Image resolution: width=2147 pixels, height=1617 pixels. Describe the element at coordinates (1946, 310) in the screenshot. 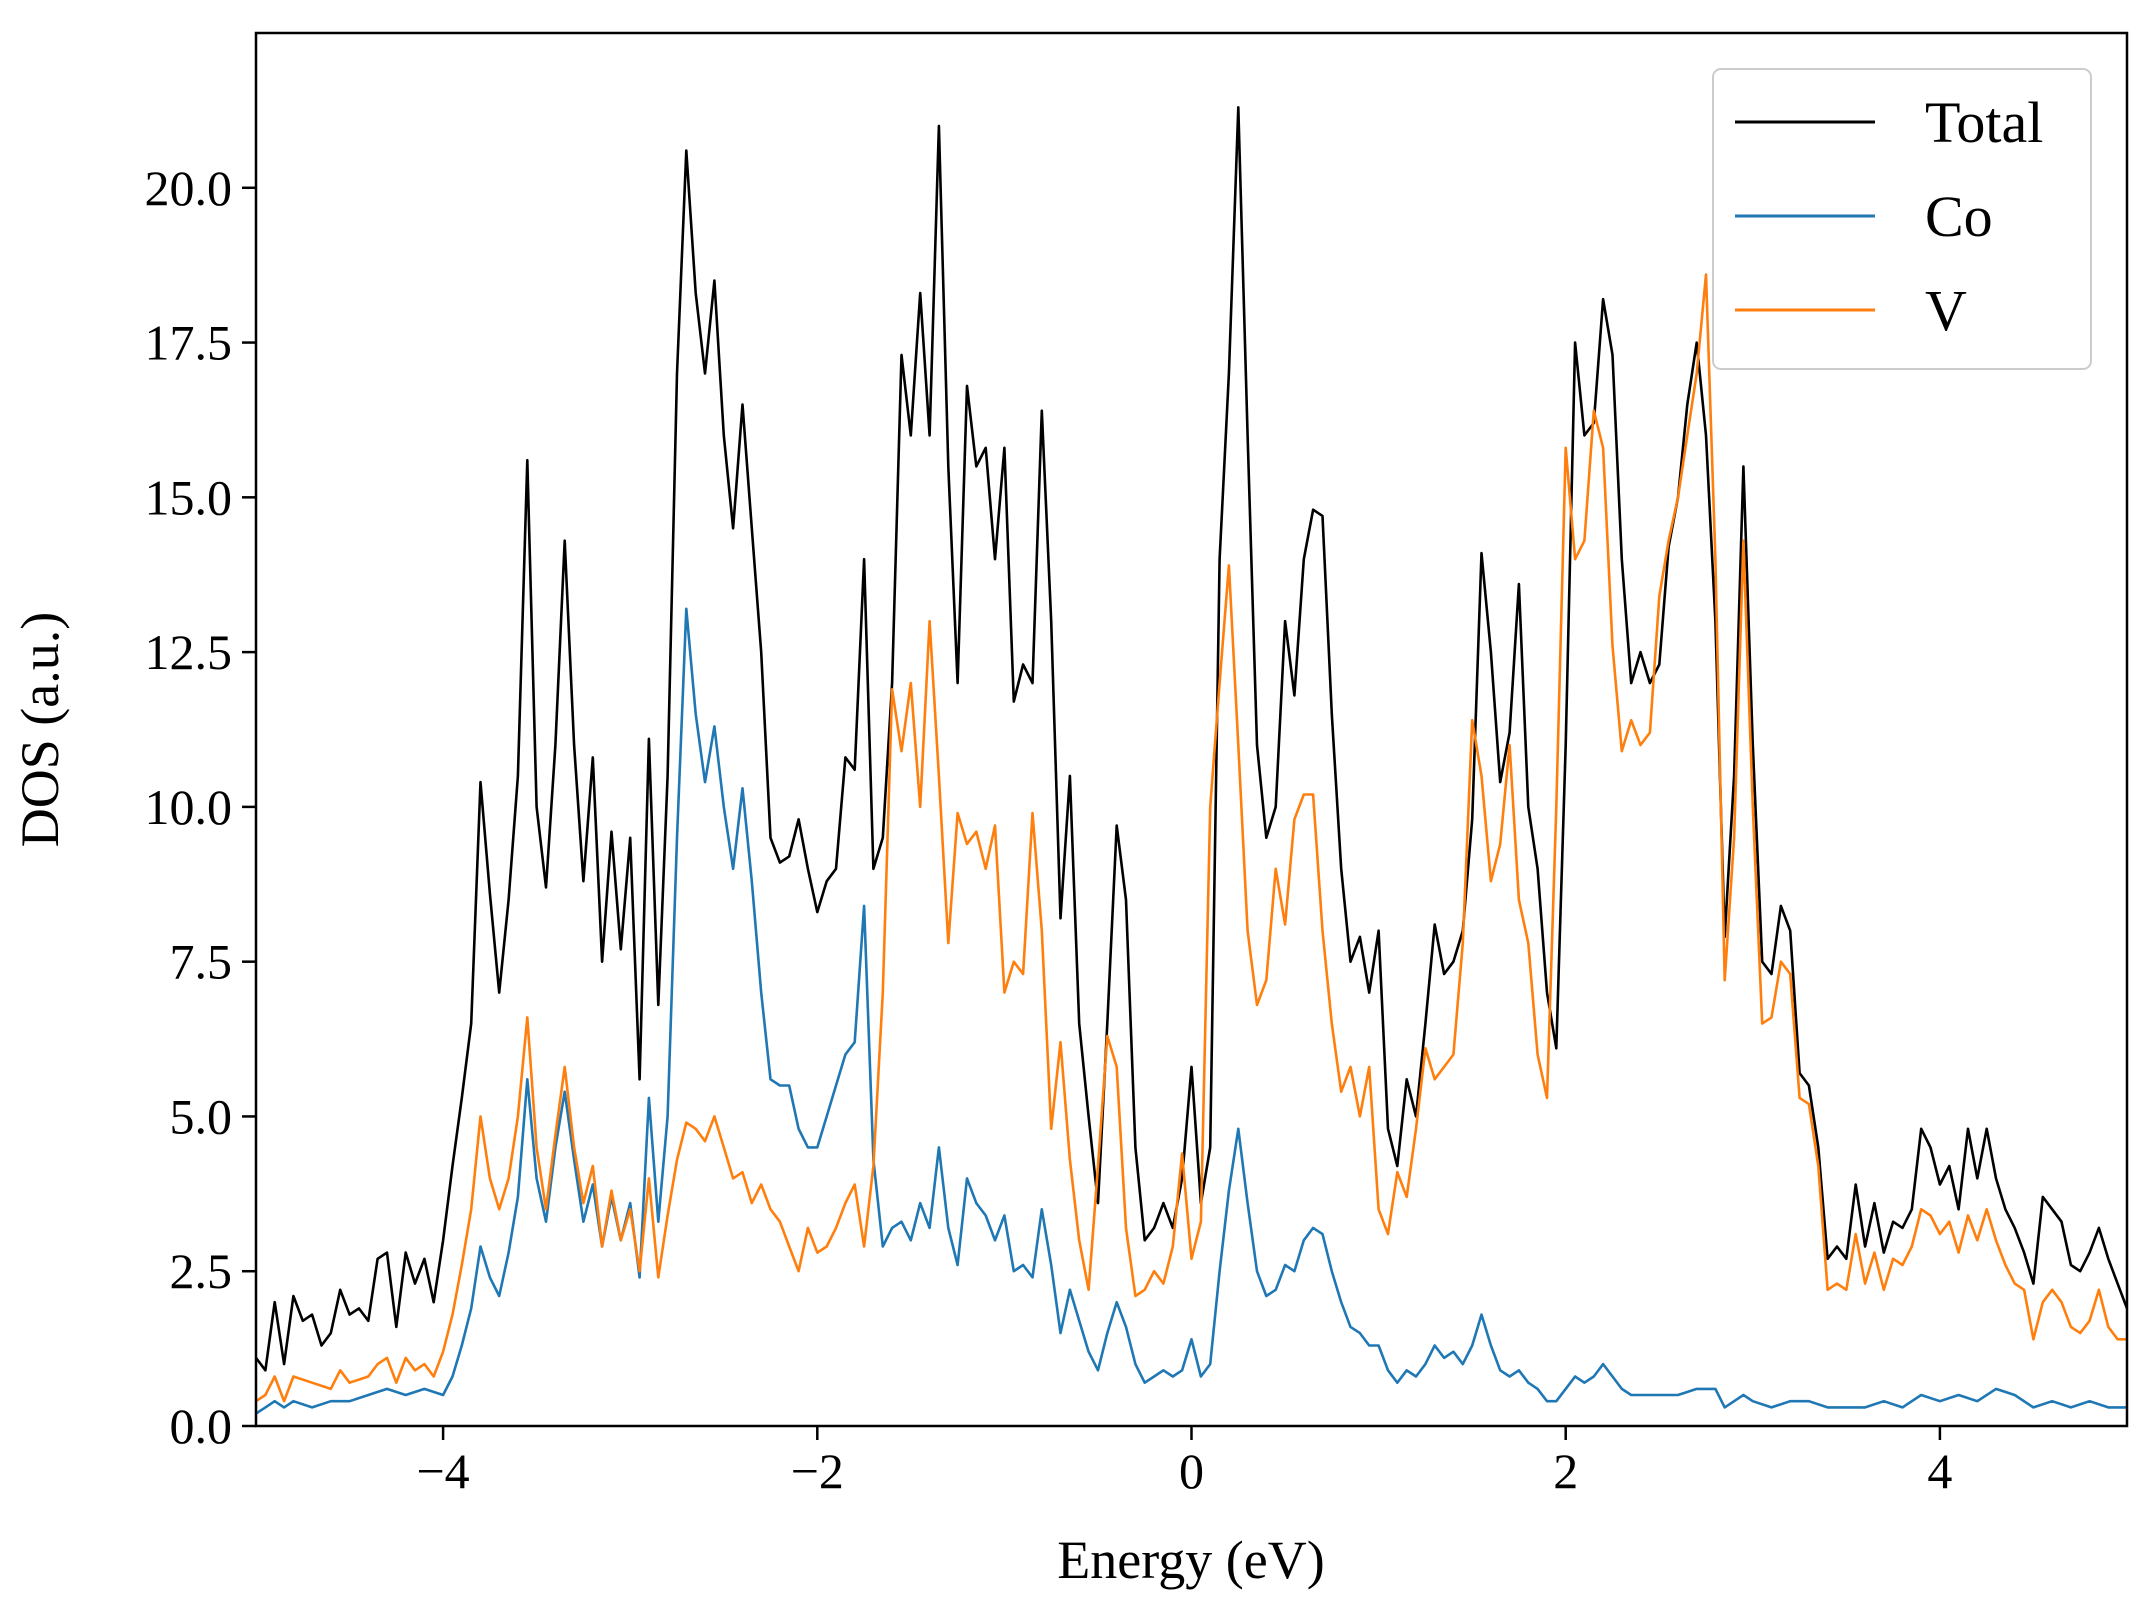

I see `legend-label-v: V` at that location.